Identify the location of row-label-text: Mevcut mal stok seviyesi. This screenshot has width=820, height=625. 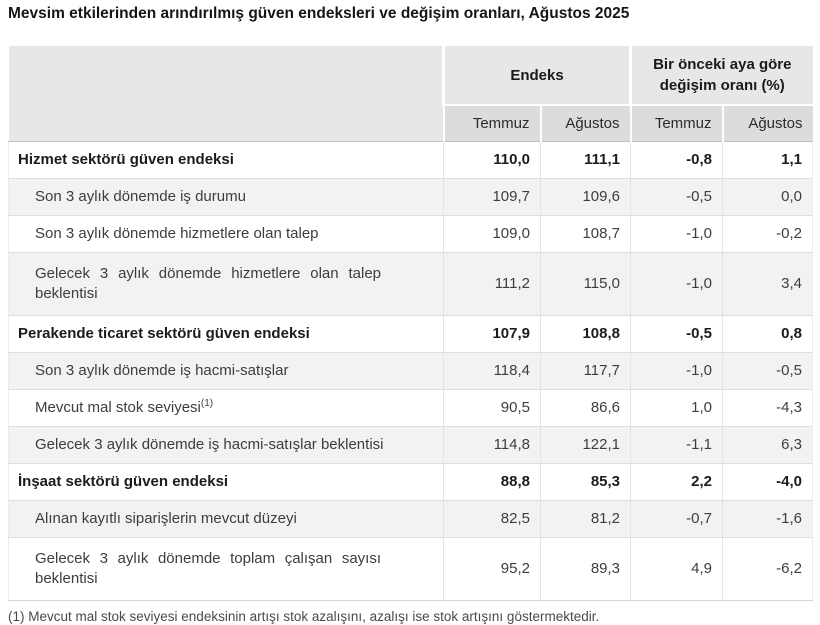
(118, 407).